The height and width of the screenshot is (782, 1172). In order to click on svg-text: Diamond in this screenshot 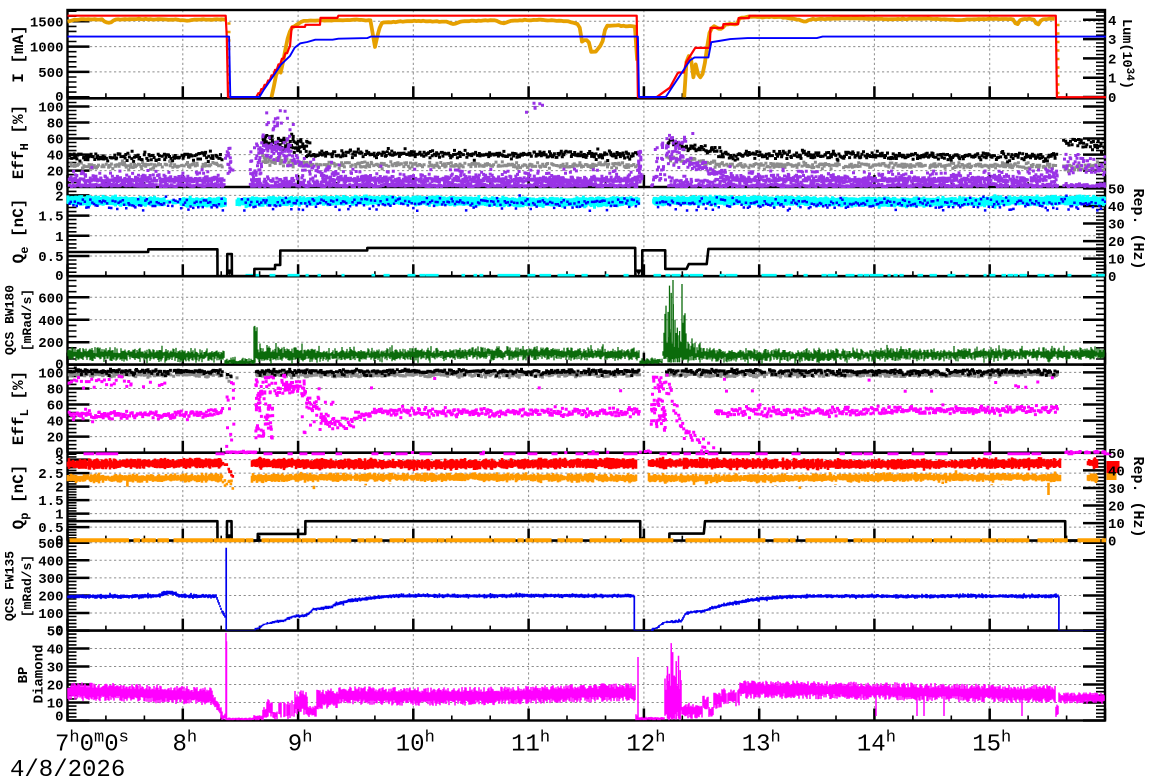, I will do `click(40, 674)`.